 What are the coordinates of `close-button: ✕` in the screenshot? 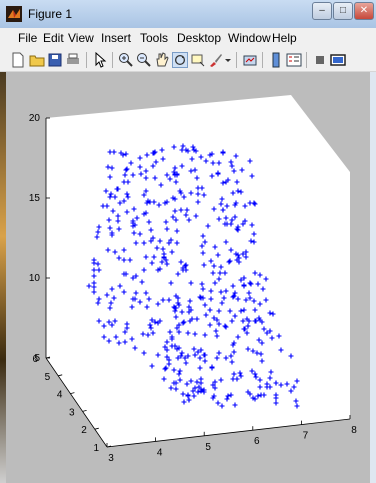 It's located at (364, 11).